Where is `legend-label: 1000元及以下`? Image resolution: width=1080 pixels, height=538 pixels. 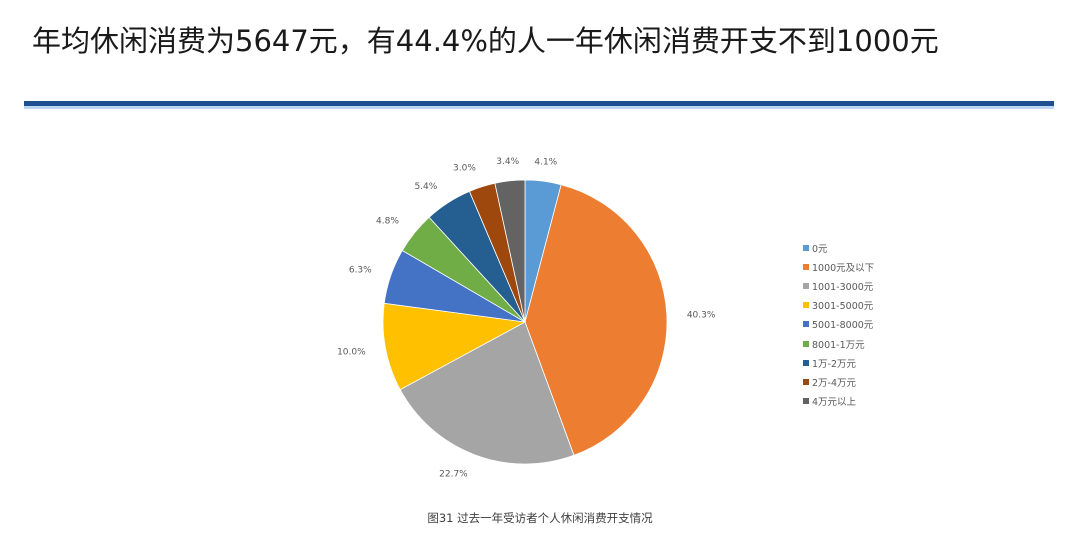 legend-label: 1000元及以下 is located at coordinates (843, 268).